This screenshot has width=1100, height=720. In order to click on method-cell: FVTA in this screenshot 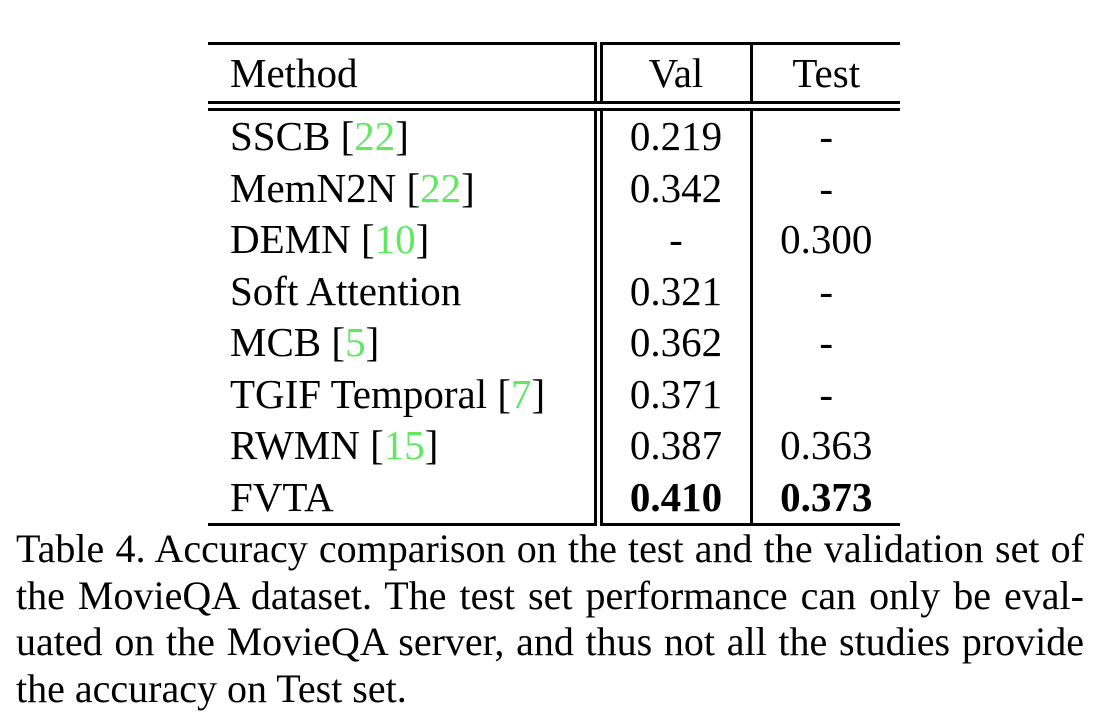, I will do `click(405, 498)`.